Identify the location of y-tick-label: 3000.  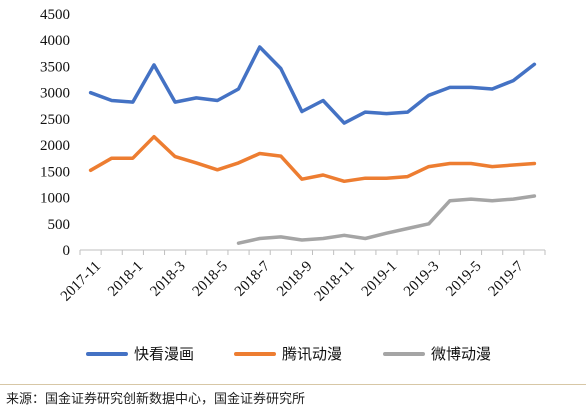
(55, 94).